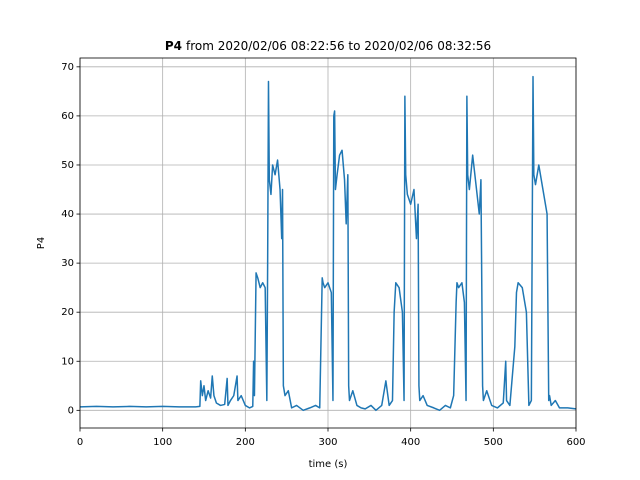 The image size is (640, 480). I want to click on x-tick-label: 300, so click(327, 442).